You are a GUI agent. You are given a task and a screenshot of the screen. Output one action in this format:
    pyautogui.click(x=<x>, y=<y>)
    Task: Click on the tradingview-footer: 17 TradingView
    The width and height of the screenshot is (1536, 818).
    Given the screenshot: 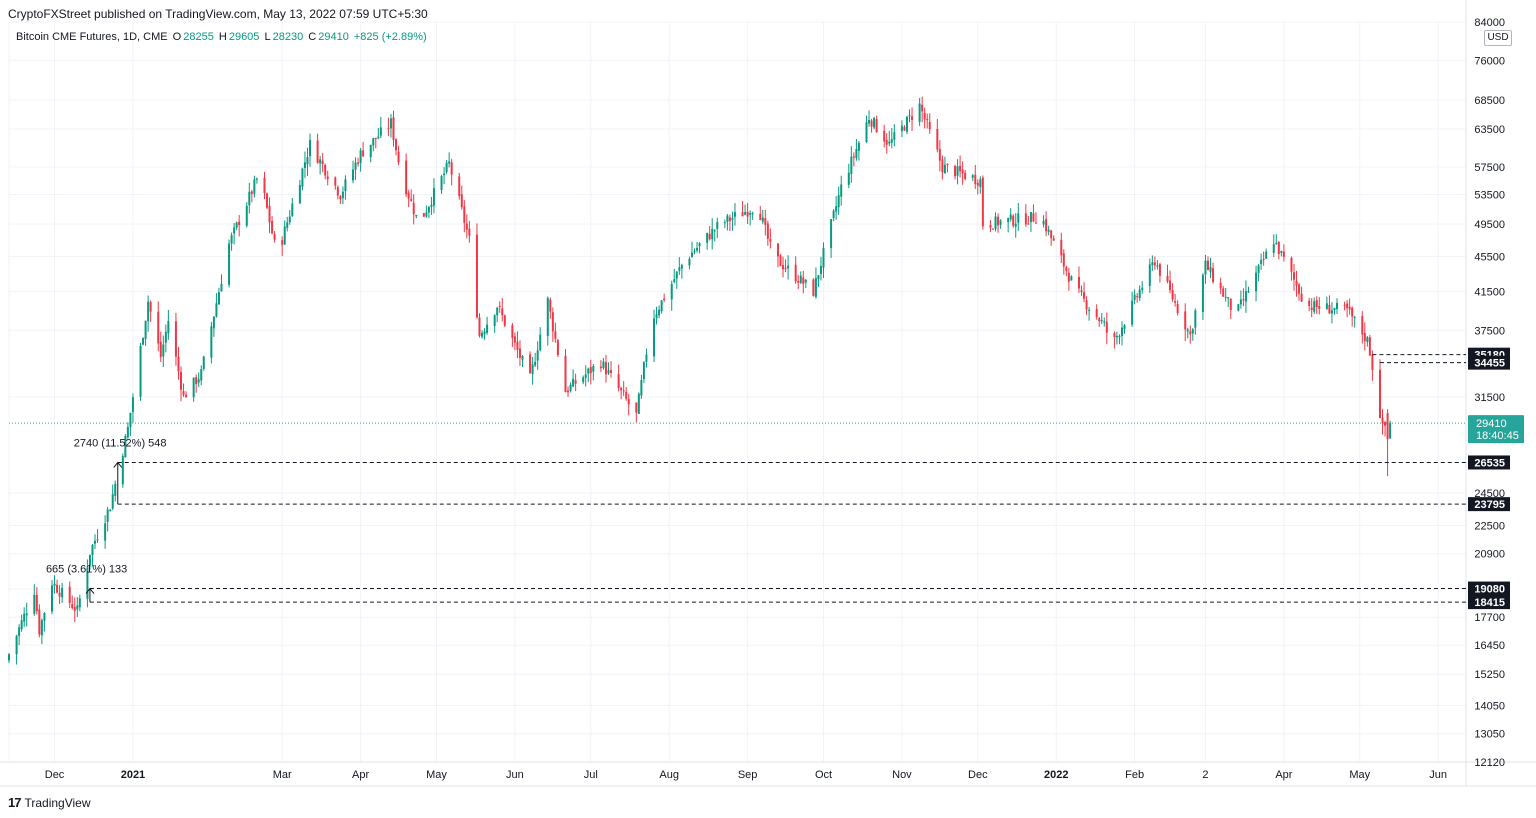 What is the action you would take?
    pyautogui.click(x=49, y=802)
    